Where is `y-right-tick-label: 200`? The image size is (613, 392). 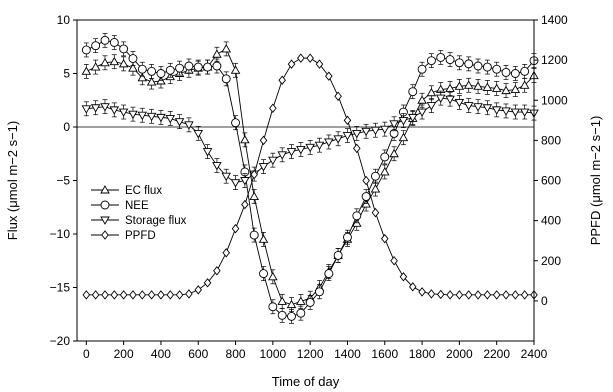 y-right-tick-label: 200 is located at coordinates (551, 261).